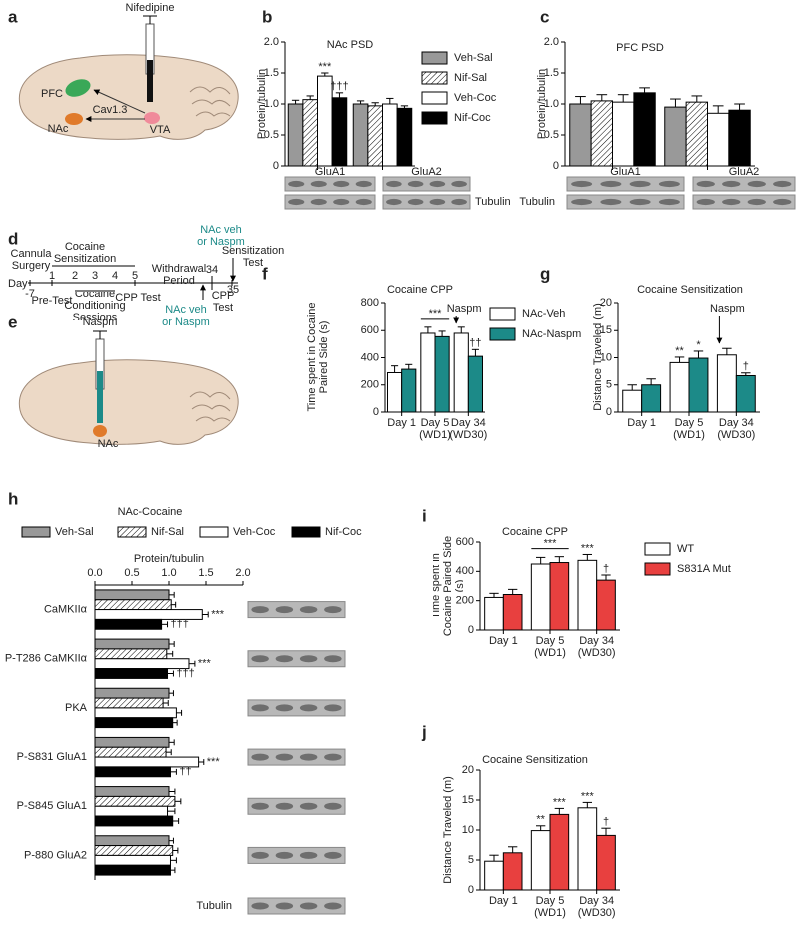 The width and height of the screenshot is (800, 944). What do you see at coordinates (685, 549) in the screenshot?
I see `legend-label: WT` at bounding box center [685, 549].